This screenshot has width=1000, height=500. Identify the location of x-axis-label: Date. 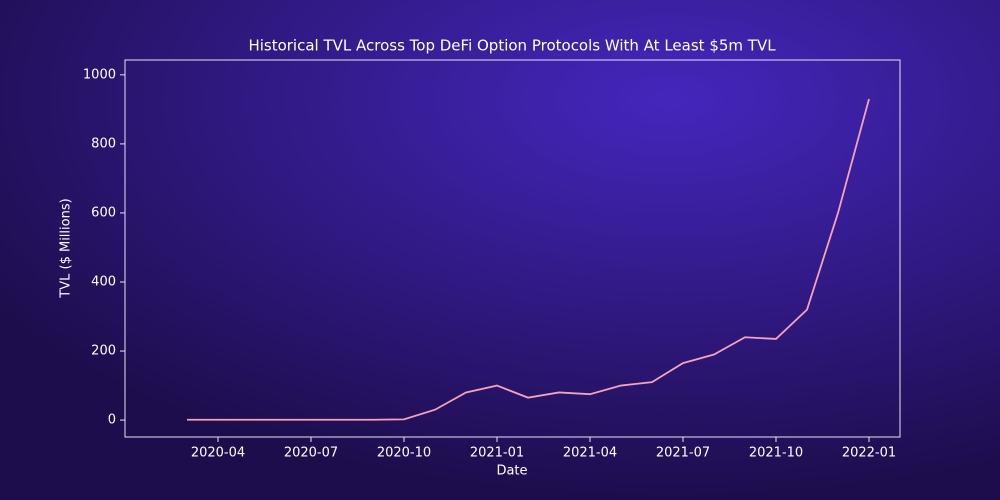
(511, 471).